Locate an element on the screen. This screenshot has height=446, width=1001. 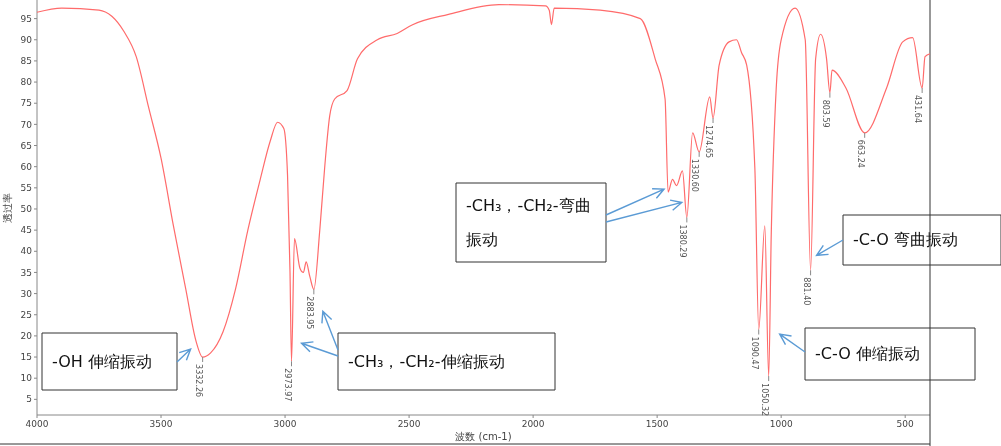
y-tick-label: 15 is located at coordinates (26, 357).